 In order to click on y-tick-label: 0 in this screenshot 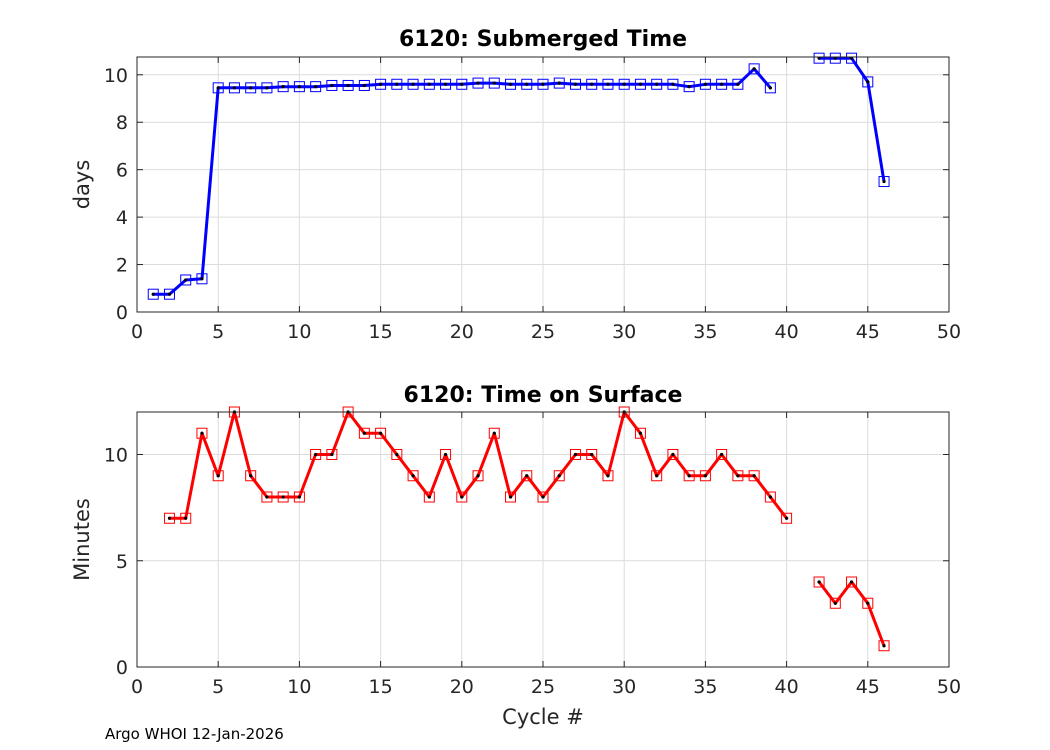, I will do `click(122, 313)`.